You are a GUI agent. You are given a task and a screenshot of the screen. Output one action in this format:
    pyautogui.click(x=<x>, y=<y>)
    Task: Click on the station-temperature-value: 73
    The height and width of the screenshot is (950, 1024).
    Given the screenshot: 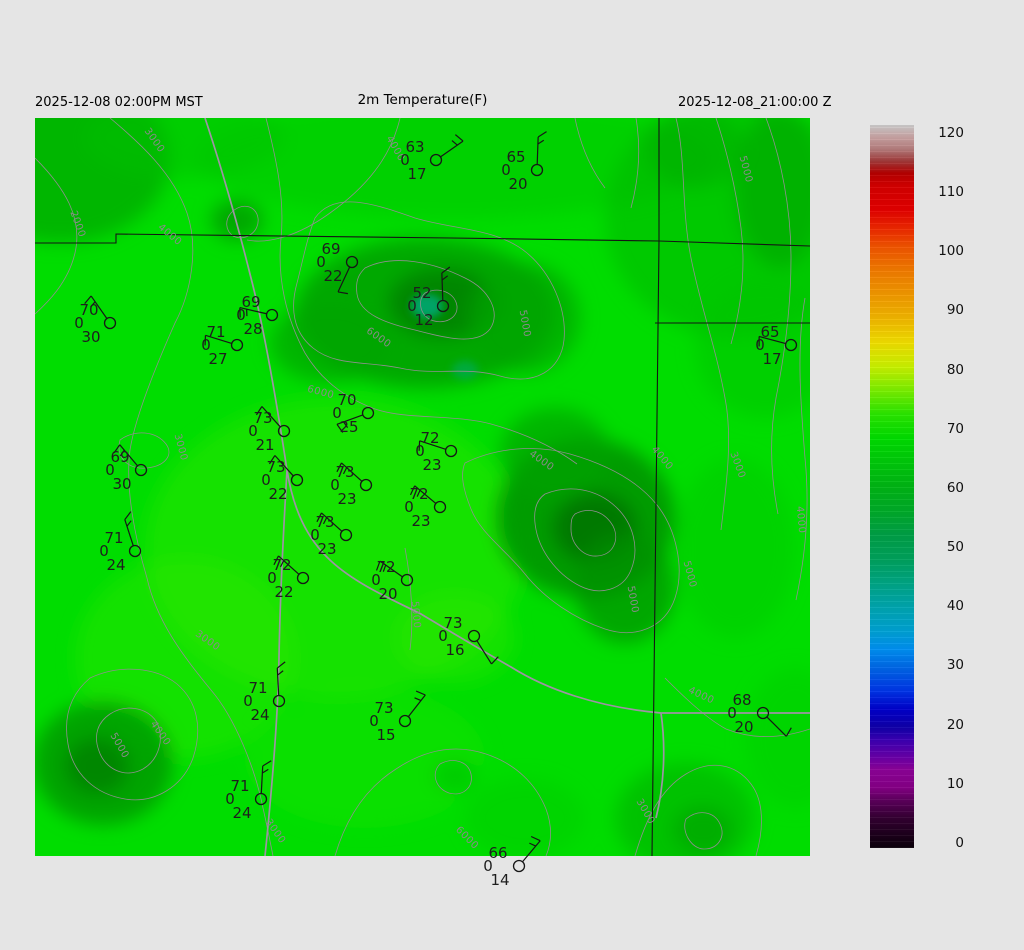 What is the action you would take?
    pyautogui.click(x=275, y=467)
    